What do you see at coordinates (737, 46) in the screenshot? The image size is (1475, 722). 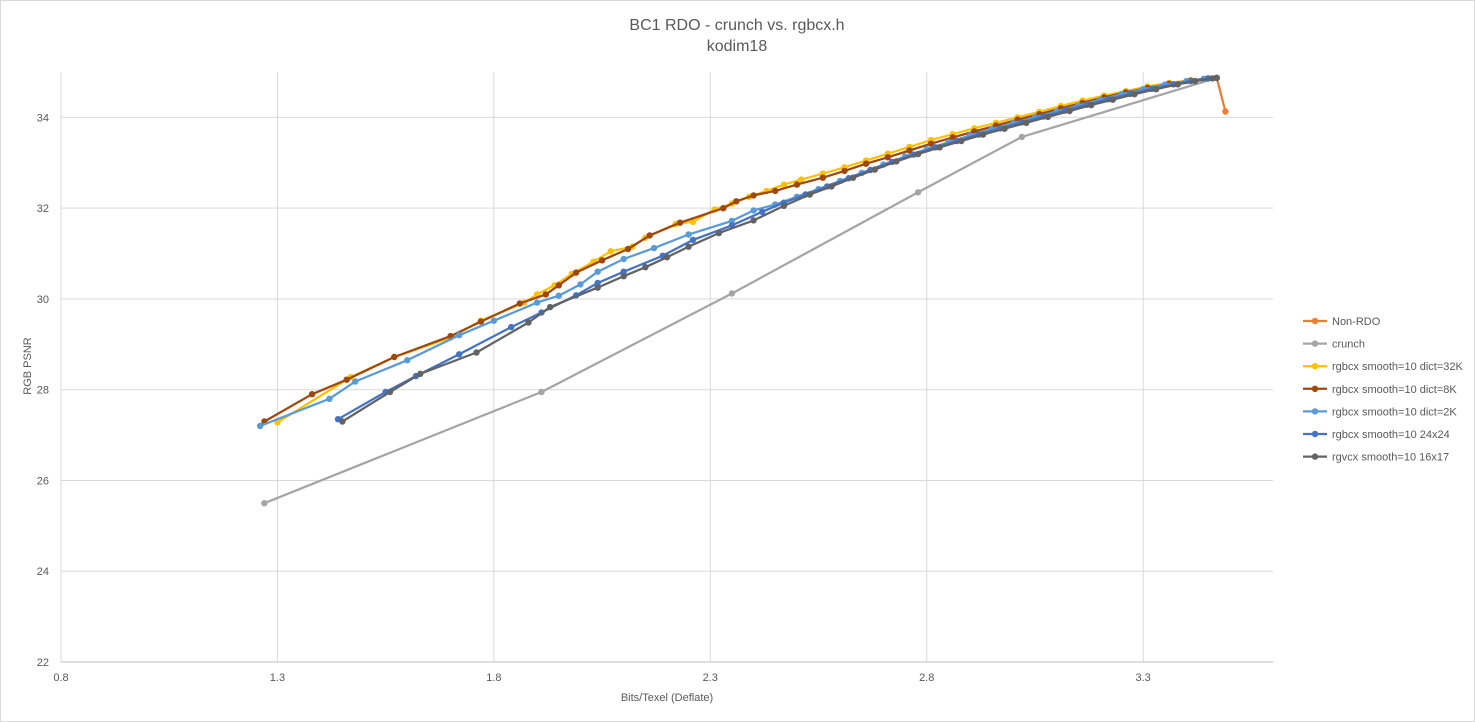 I see `chart-subtitle: kodim18` at bounding box center [737, 46].